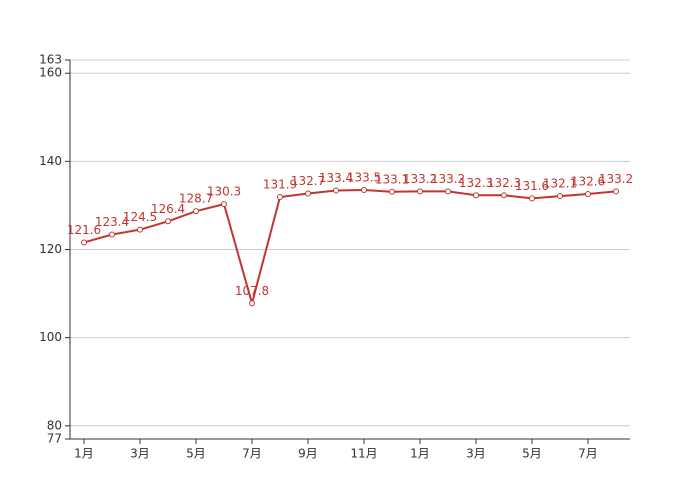  I want to click on y-tick-label: 80, so click(54, 425).